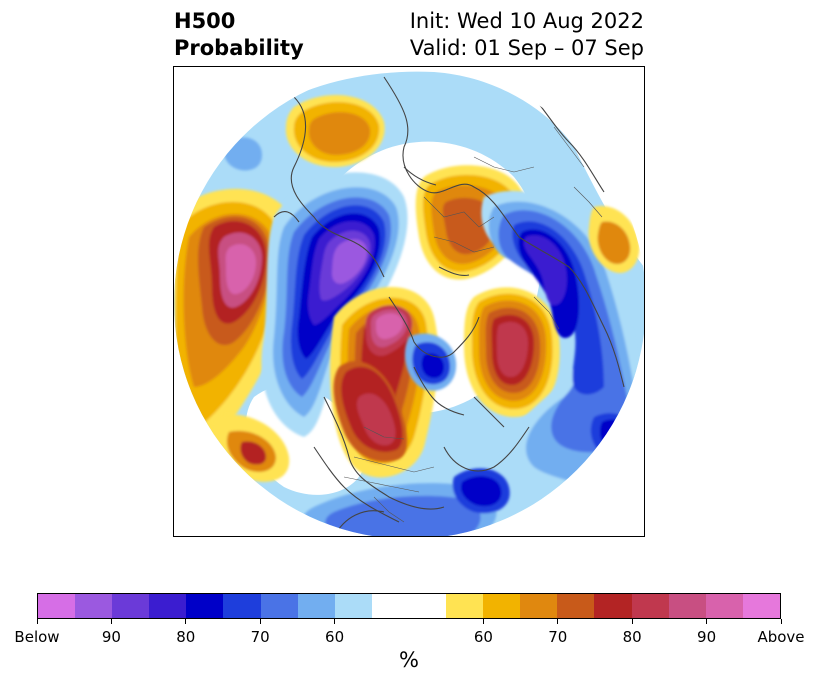  Describe the element at coordinates (205, 21) in the screenshot. I see `title-variable: H500` at that location.